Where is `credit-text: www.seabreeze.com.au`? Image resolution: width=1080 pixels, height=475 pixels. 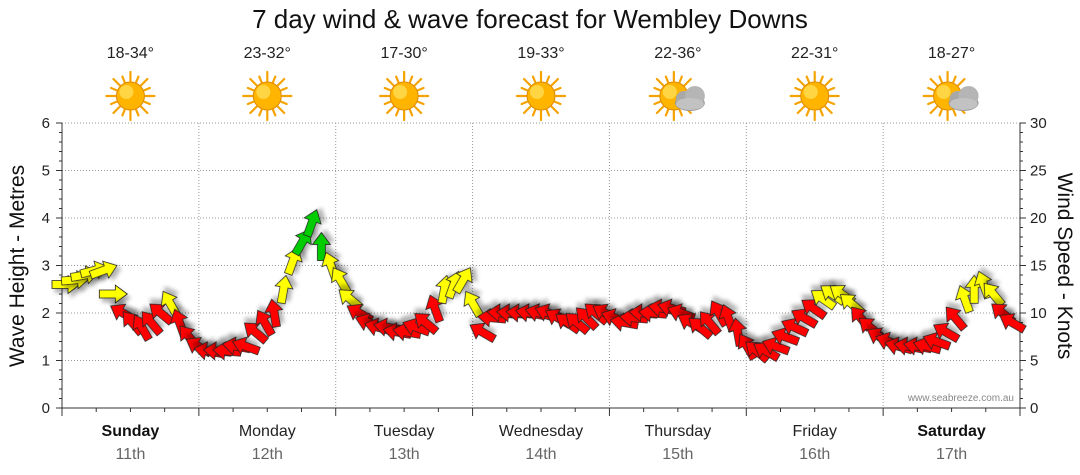
credit-text: www.seabreeze.com.au is located at coordinates (960, 398).